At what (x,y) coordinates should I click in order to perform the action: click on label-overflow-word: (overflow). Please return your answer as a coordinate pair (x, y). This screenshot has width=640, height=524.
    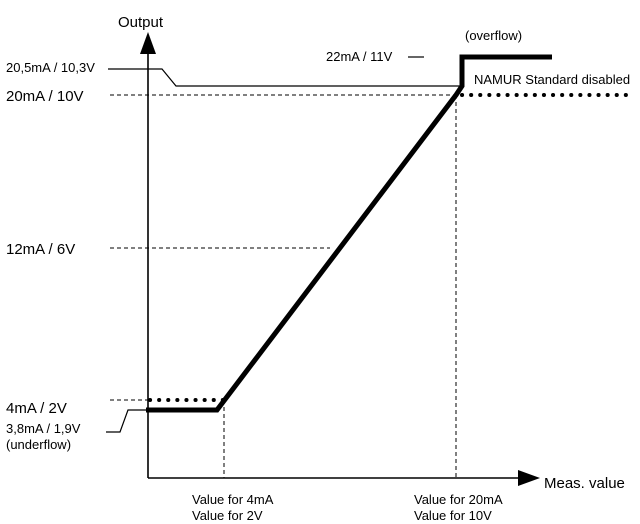
    Looking at the image, I should click on (493, 35).